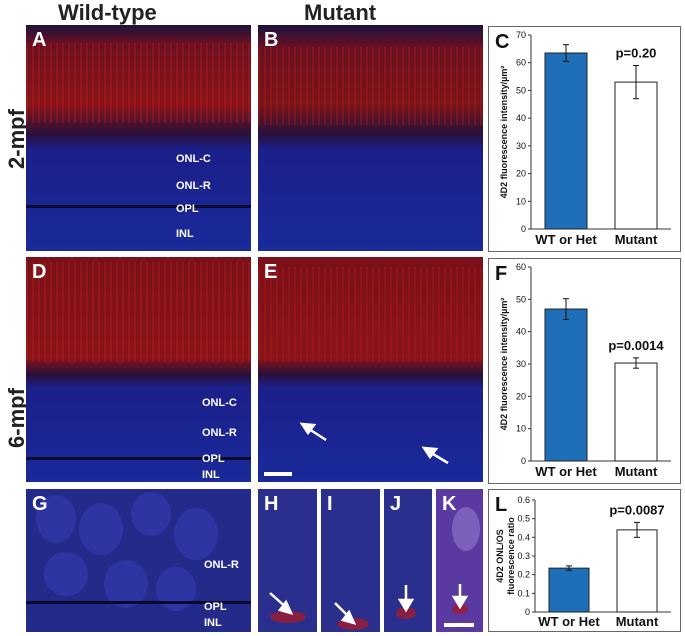 The image size is (685, 636). What do you see at coordinates (40, 504) in the screenshot?
I see `panel-label-g: G` at bounding box center [40, 504].